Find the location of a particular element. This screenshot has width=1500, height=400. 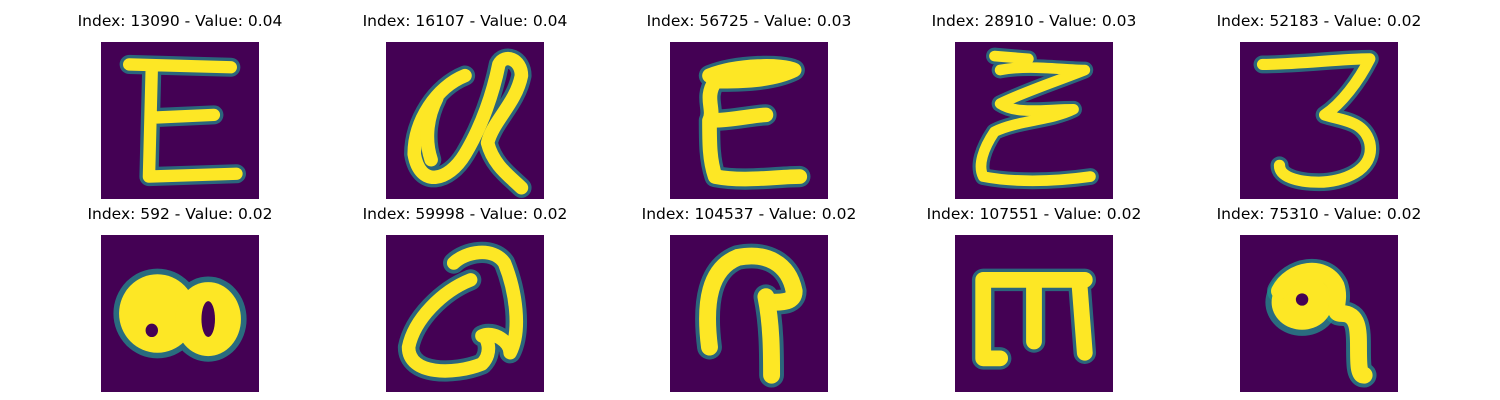

panel-7: Index: 59998 - Value: 0.02 is located at coordinates (465, 296).